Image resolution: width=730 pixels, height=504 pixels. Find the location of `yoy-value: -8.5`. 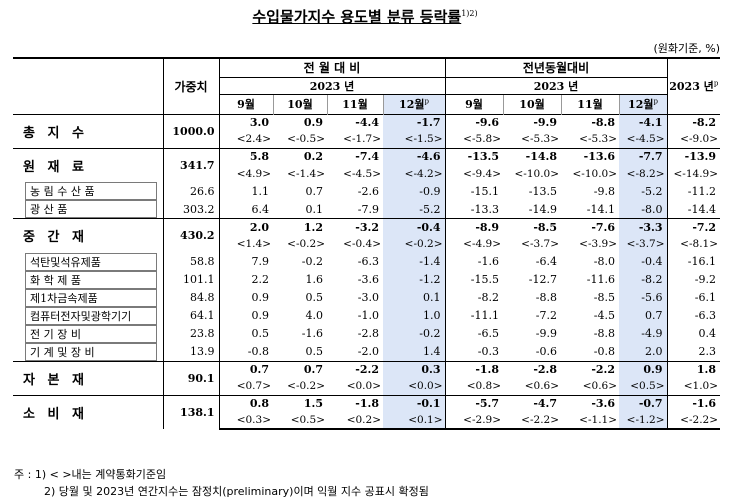

yoy-value: -8.5 is located at coordinates (604, 297).